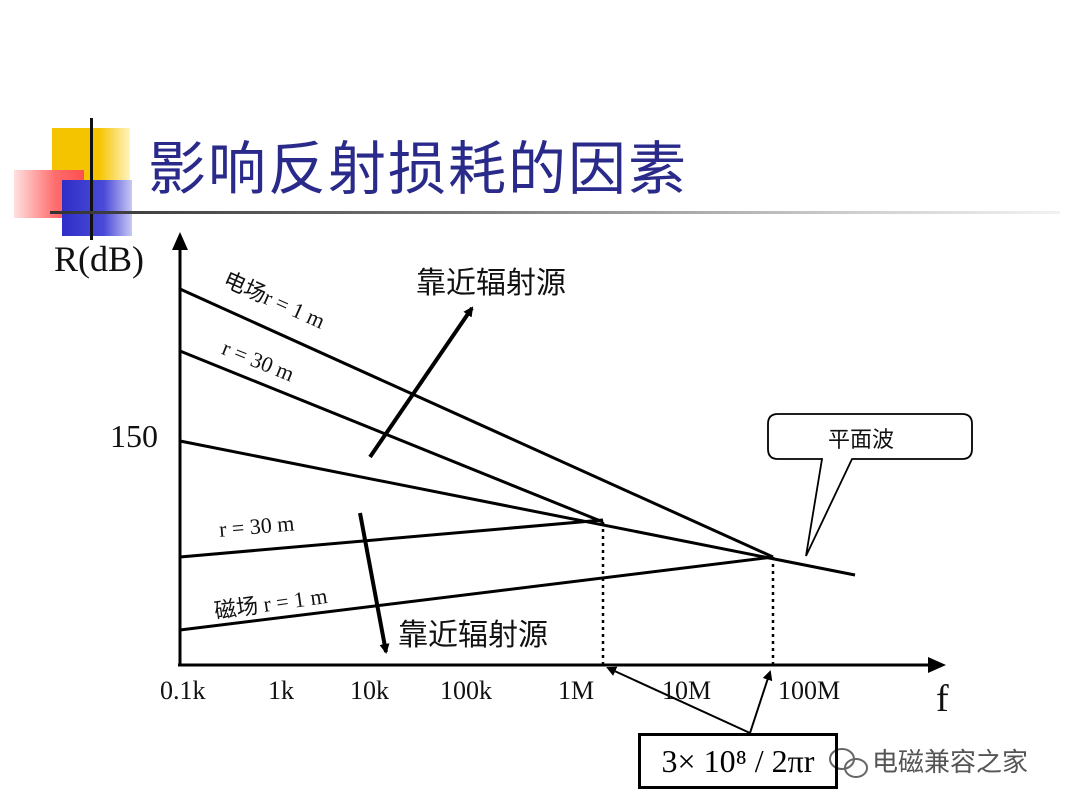 This screenshot has width=1080, height=810. Describe the element at coordinates (466, 690) in the screenshot. I see `x-tick-100k: 100k` at that location.